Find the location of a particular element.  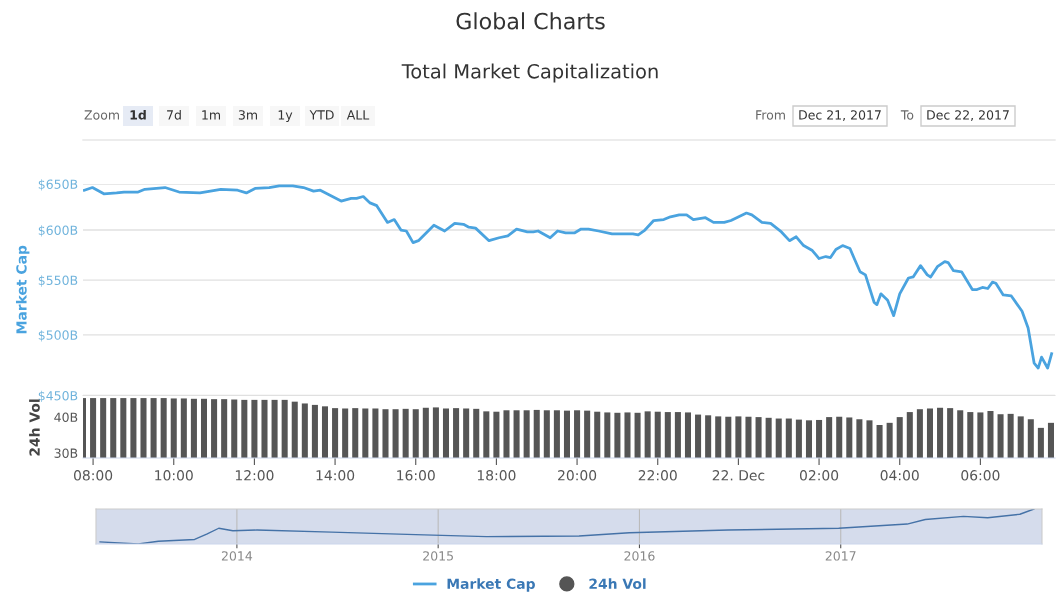

y-tick-label: 40B is located at coordinates (66, 417).